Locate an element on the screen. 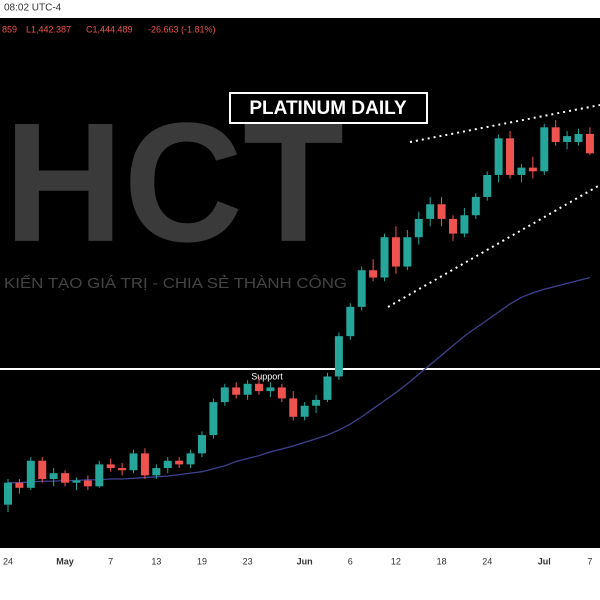 This screenshot has height=600, width=600. support-label: Support is located at coordinates (267, 376).